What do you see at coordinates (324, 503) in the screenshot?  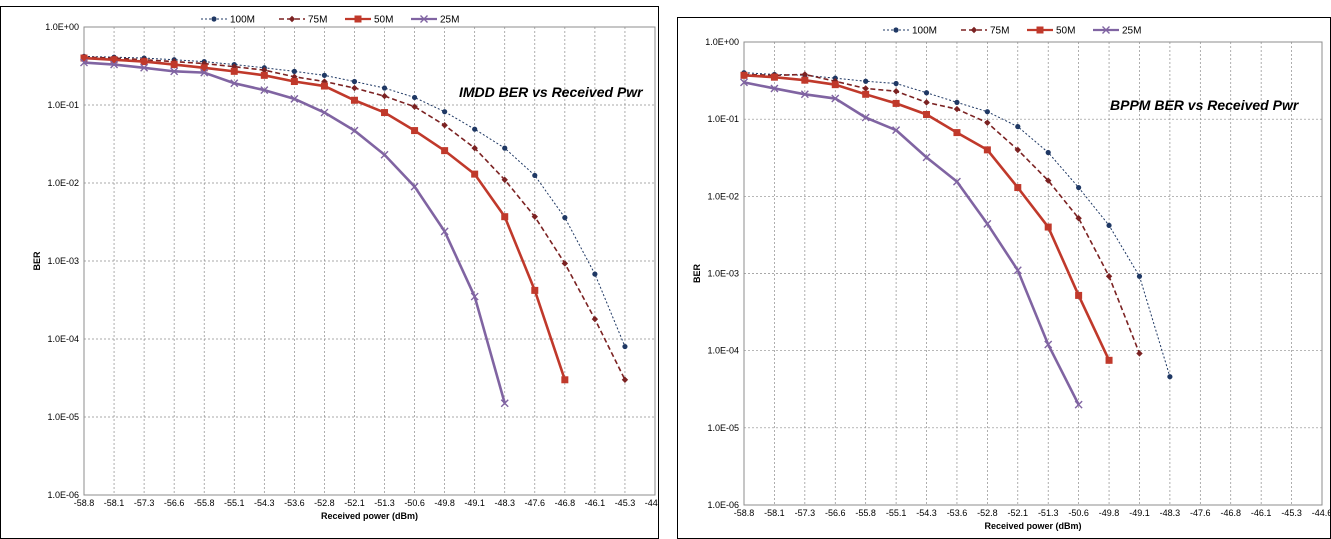 I see `x-tick-label: -52.8` at bounding box center [324, 503].